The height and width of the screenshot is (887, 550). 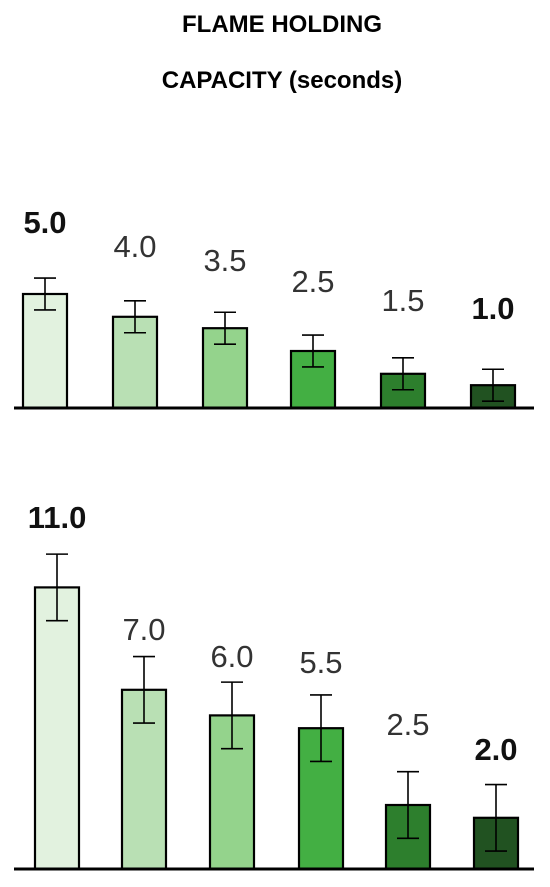 What do you see at coordinates (320, 662) in the screenshot?
I see `data-label-bottom-4: 5.5` at bounding box center [320, 662].